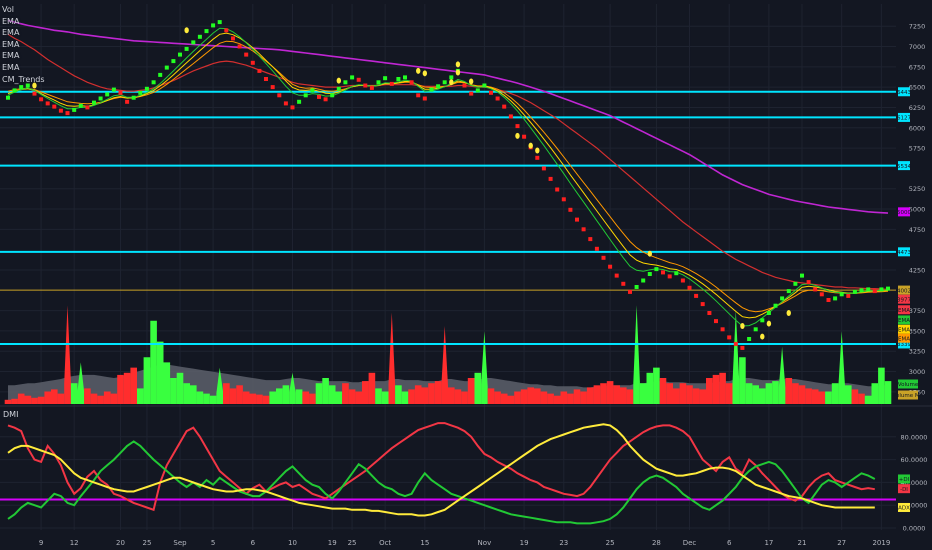 The height and width of the screenshot is (550, 932). Describe the element at coordinates (23, 79) in the screenshot. I see `legend-cm-trends: CM_Trends` at that location.